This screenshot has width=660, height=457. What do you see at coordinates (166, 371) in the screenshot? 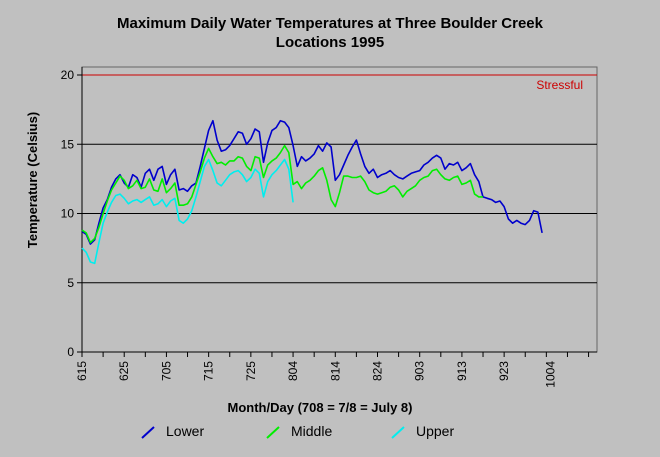
I see `x-tick-label: 705` at bounding box center [166, 371].